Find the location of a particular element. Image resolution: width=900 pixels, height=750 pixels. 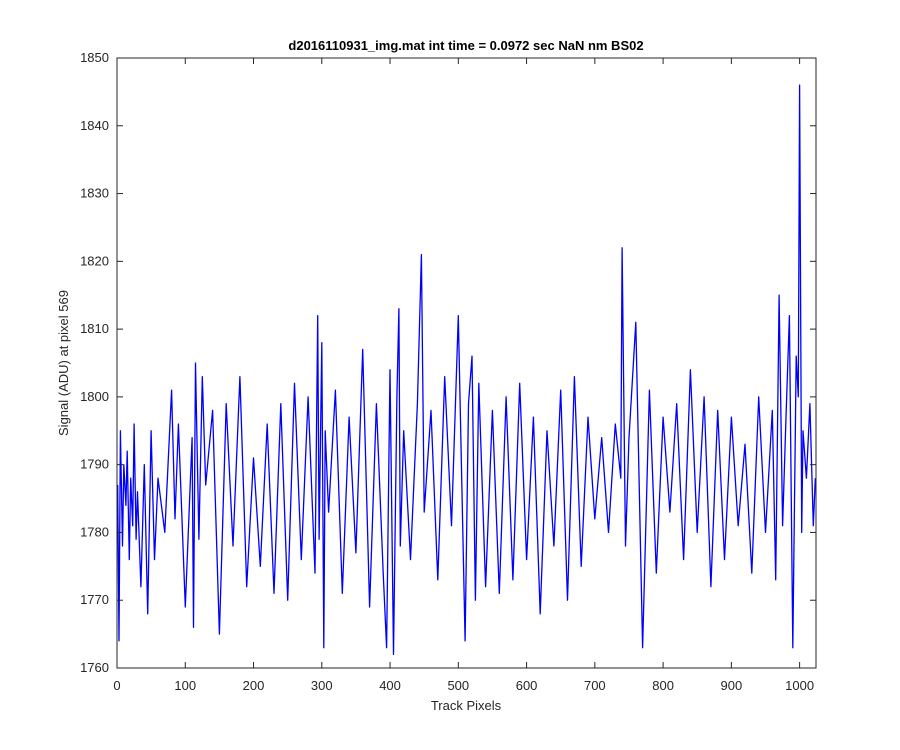

x-tick-label: 500 is located at coordinates (458, 685).